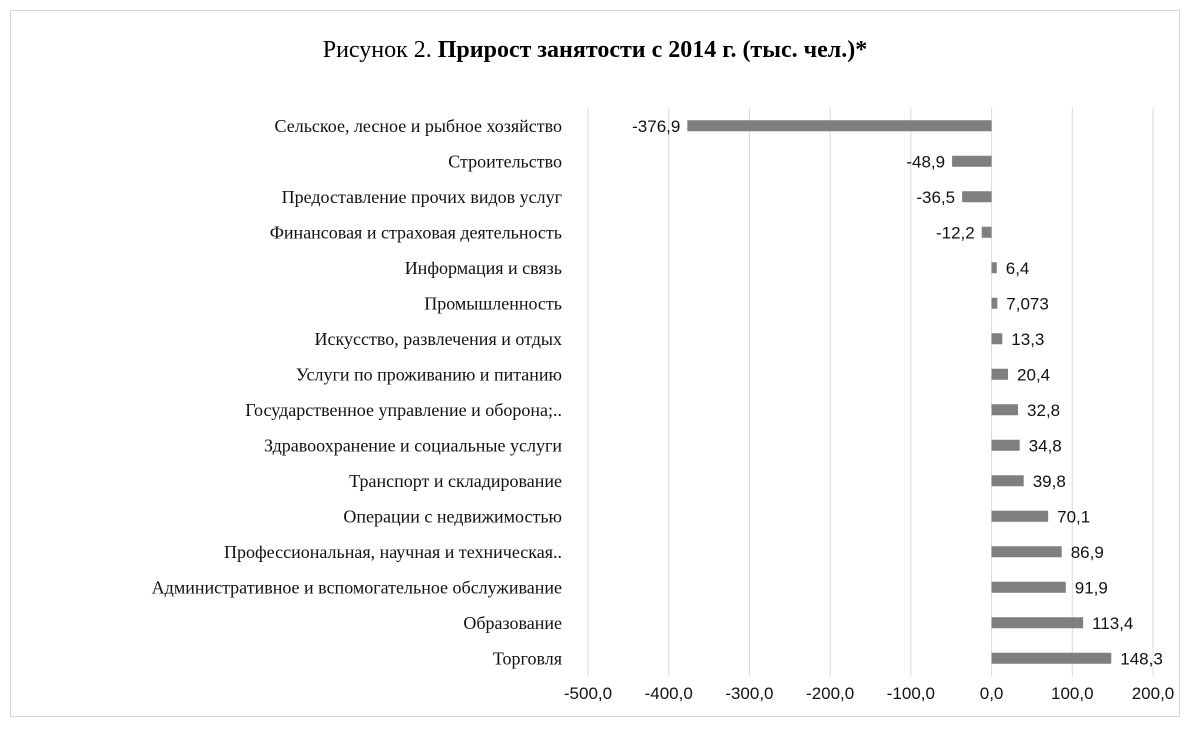  What do you see at coordinates (1043, 410) in the screenshot?
I see `data-label: 32,8` at bounding box center [1043, 410].